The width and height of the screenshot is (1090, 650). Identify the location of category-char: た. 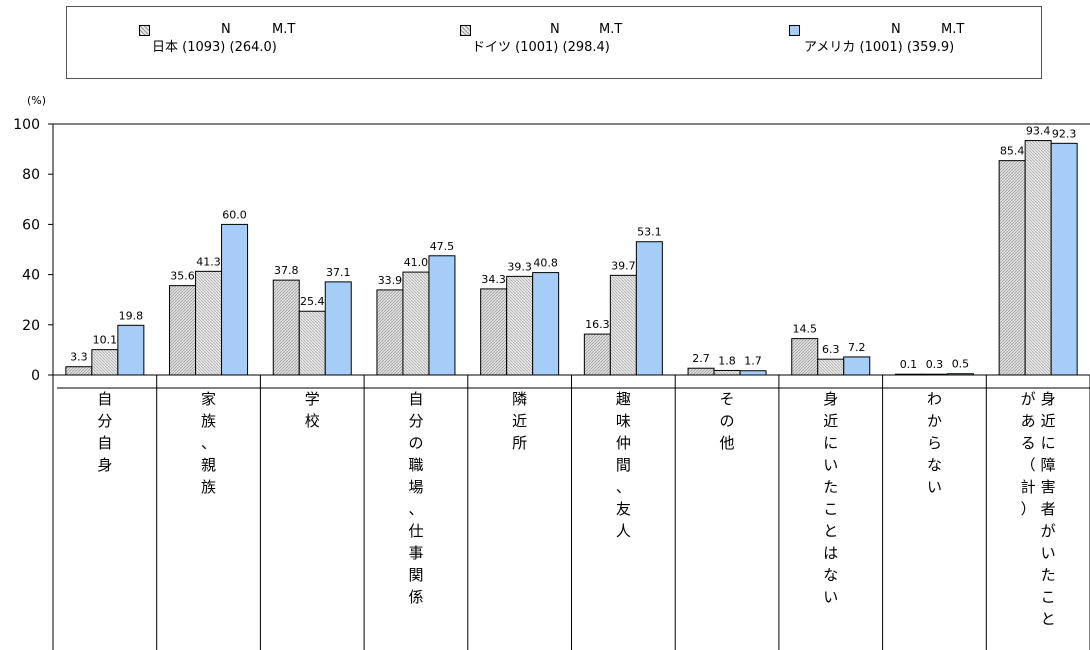
(830, 487).